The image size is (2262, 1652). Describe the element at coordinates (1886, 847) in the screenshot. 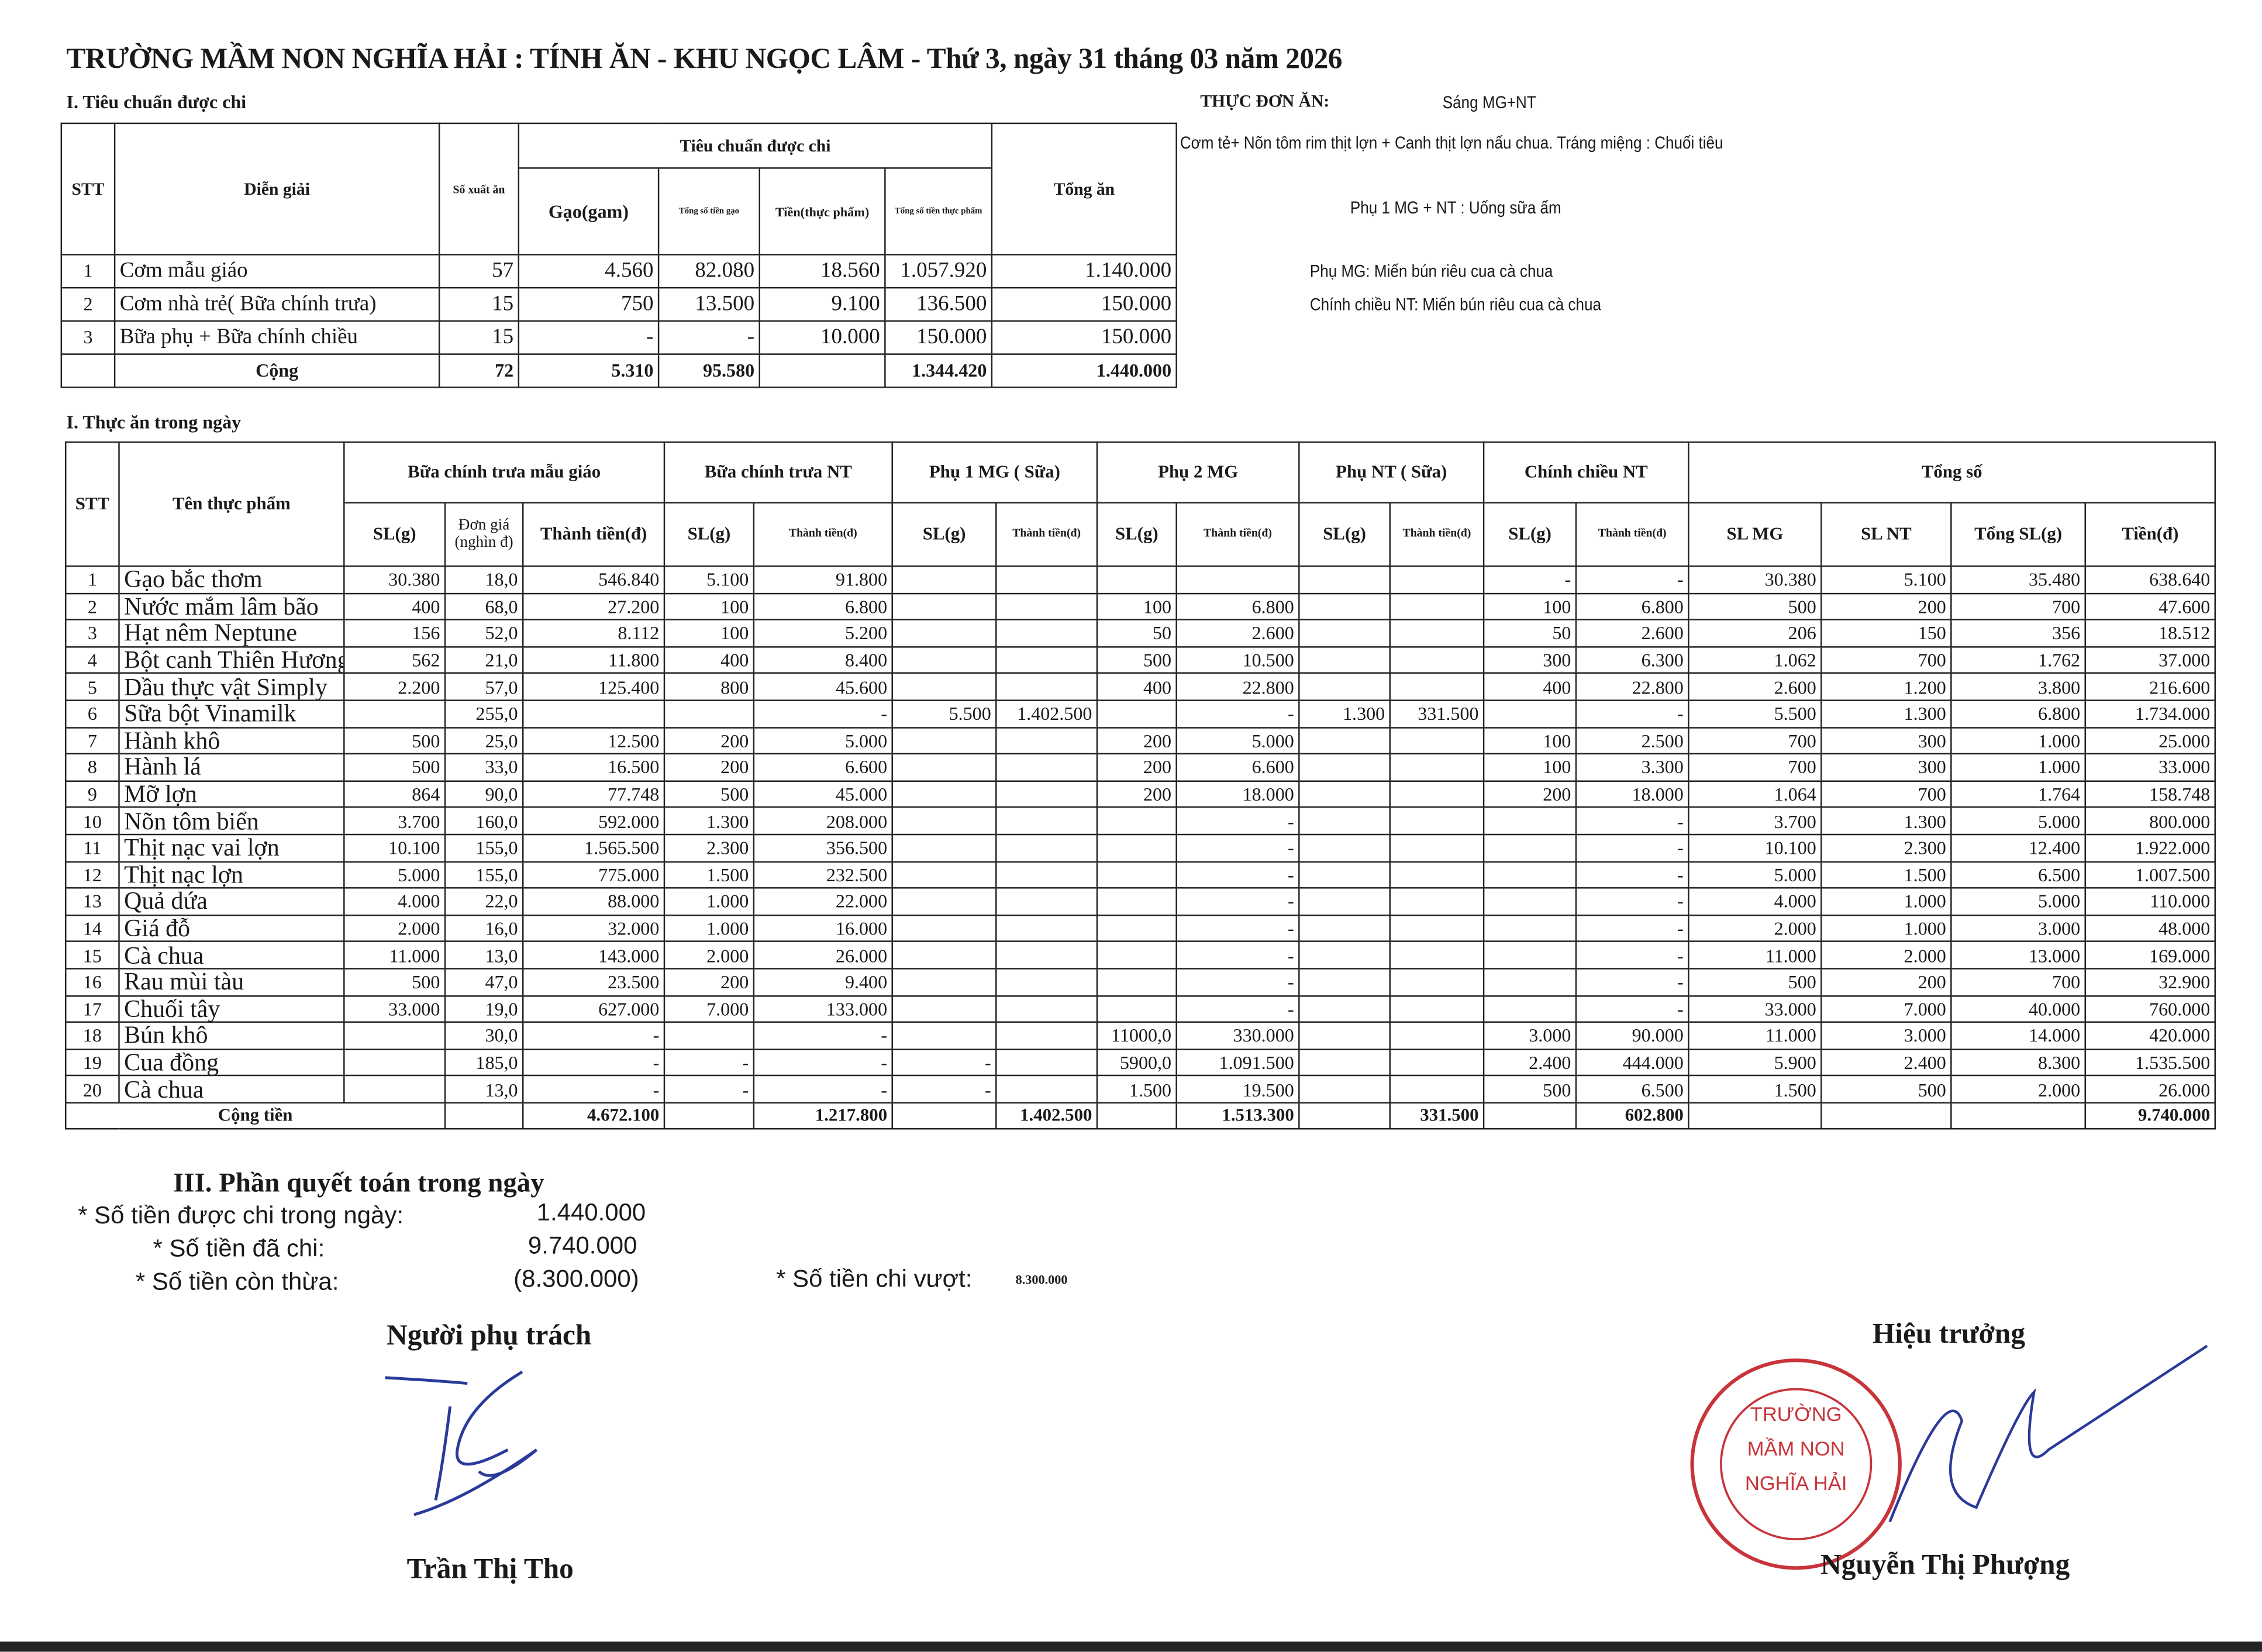

I see `cell-total-sl-nt: 2.300` at that location.